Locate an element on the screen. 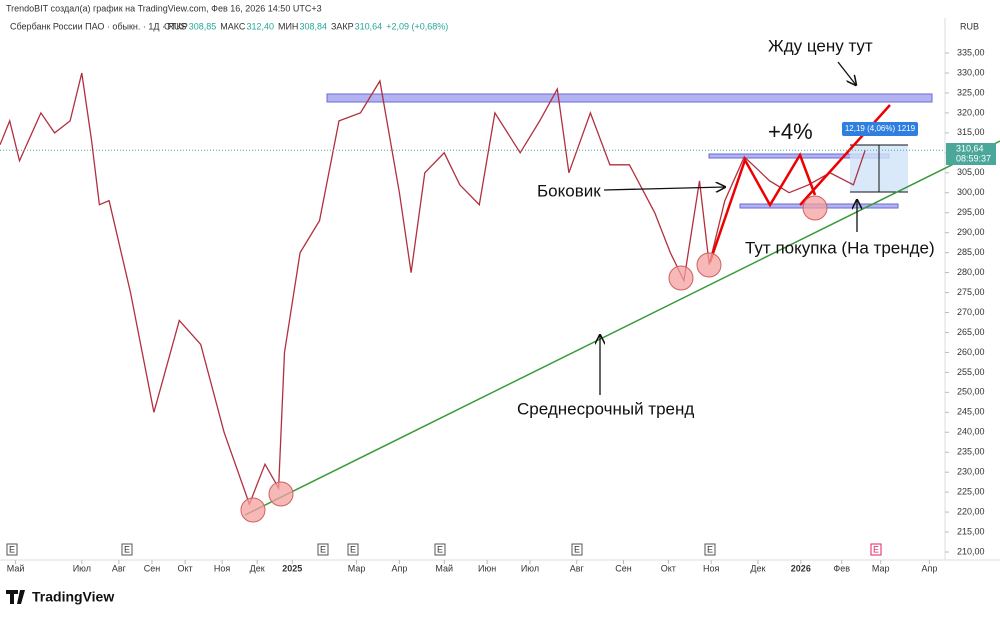 This screenshot has height=621, width=1000. y-tick-label: 240,00 is located at coordinates (971, 432).